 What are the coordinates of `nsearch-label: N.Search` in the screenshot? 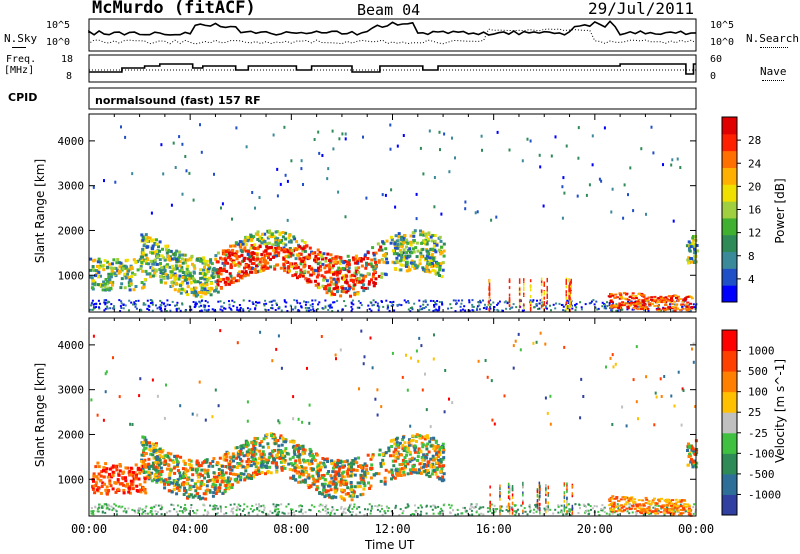 It's located at (772, 38).